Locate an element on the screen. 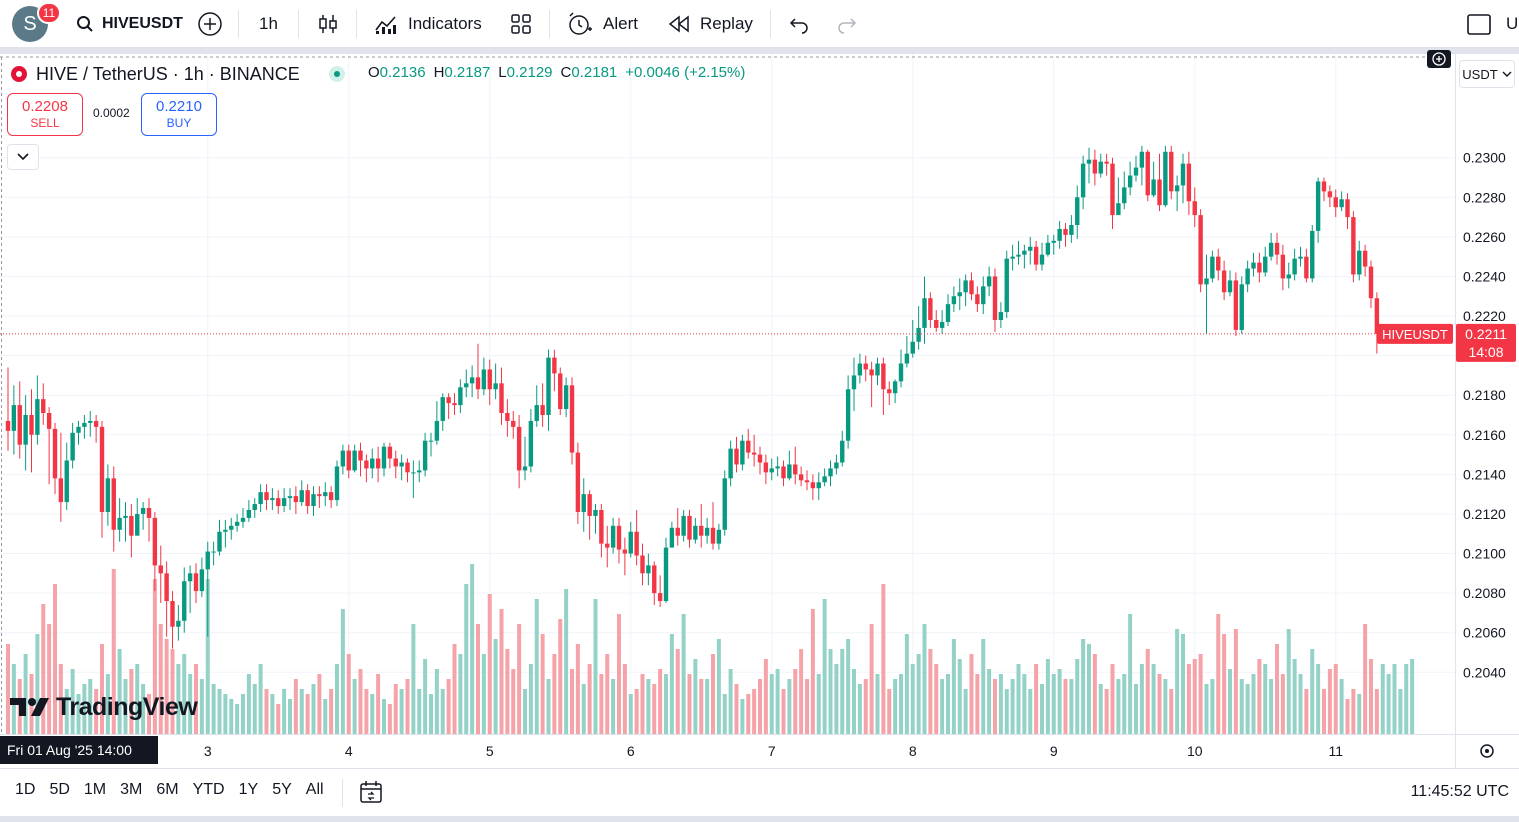 The width and height of the screenshot is (1519, 822). x-tick-label: 5 is located at coordinates (490, 751).